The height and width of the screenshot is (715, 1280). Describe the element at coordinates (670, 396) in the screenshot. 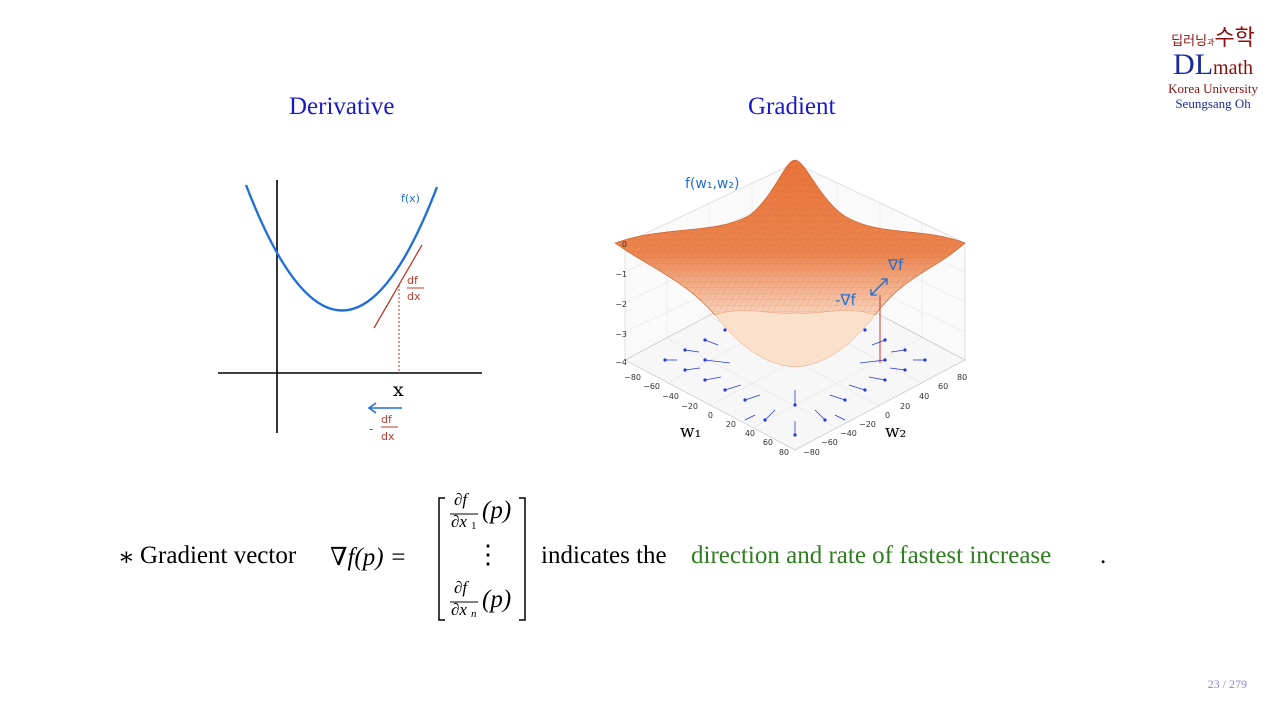

I see `w1-tick: −40` at that location.